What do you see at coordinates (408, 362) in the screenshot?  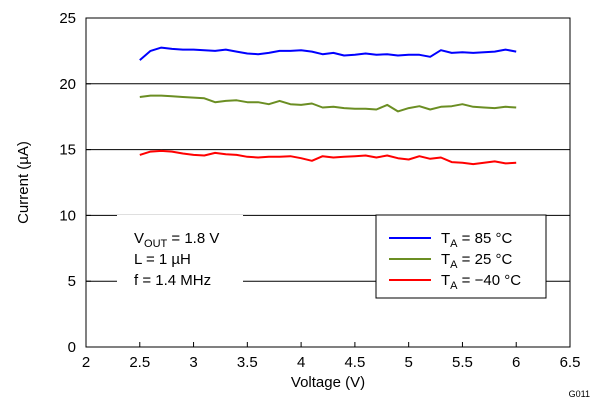 I see `x-tick-label: 5` at bounding box center [408, 362].